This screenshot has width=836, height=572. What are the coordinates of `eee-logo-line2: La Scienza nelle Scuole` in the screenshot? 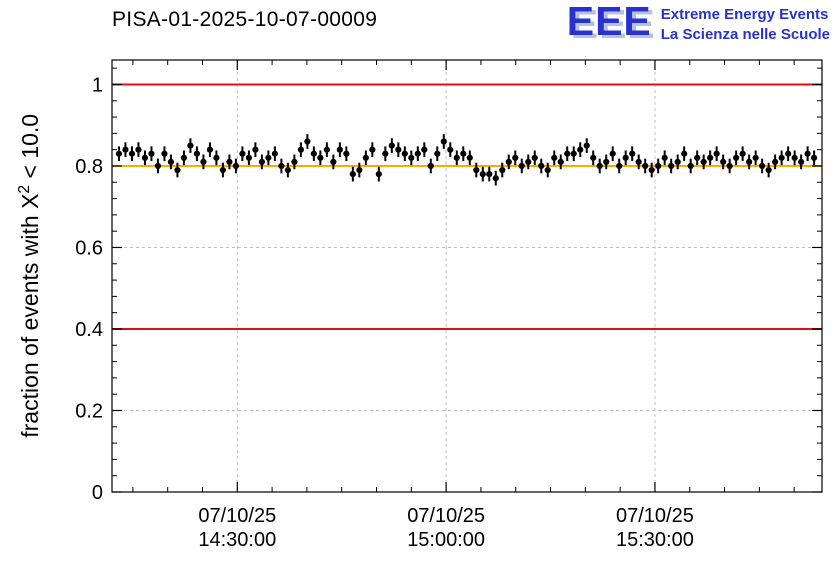 It's located at (745, 35).